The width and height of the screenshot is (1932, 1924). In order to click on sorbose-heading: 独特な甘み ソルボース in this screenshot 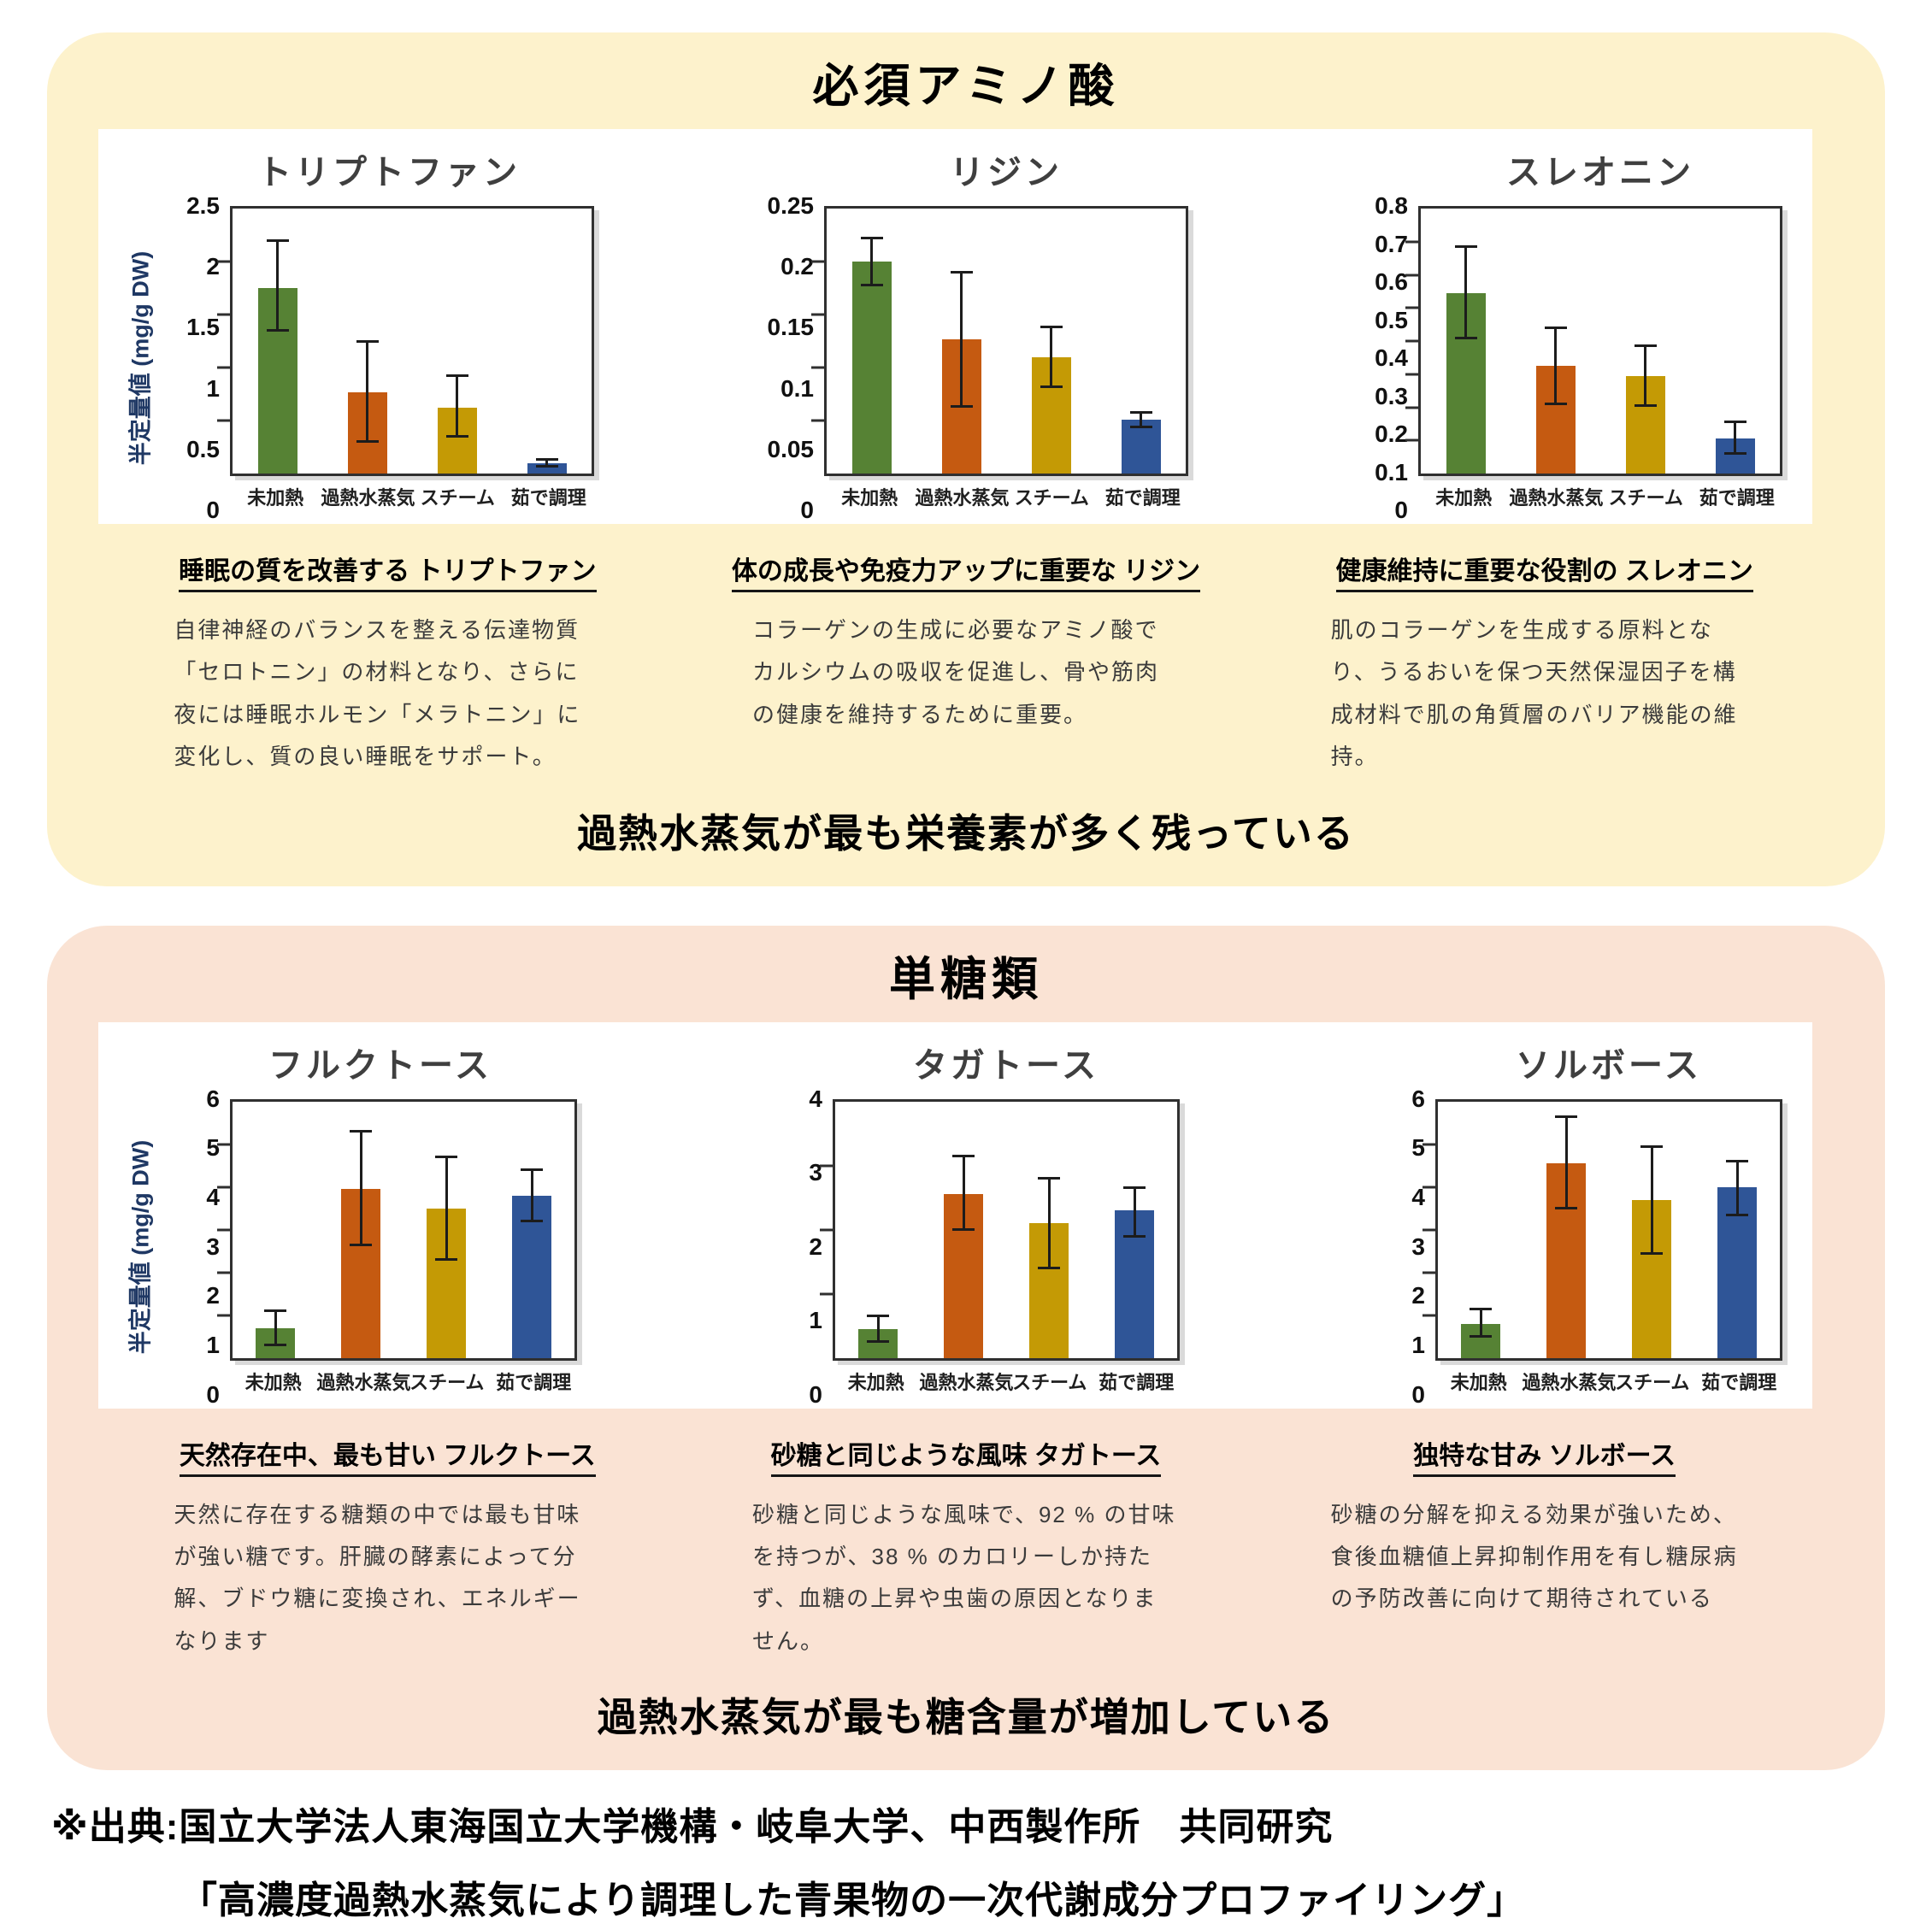, I will do `click(1544, 1455)`.